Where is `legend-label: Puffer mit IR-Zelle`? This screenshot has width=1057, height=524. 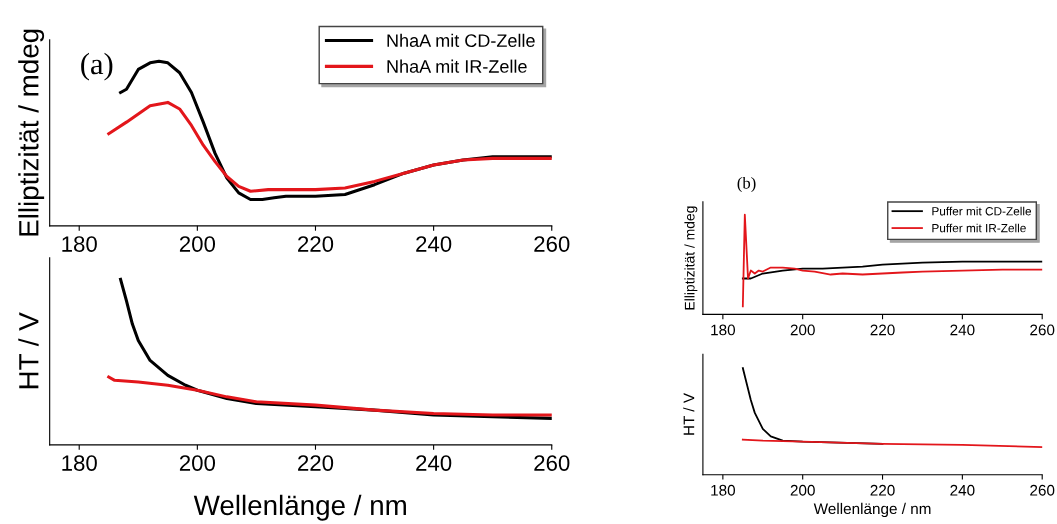
legend-label: Puffer mit IR-Zelle is located at coordinates (979, 228).